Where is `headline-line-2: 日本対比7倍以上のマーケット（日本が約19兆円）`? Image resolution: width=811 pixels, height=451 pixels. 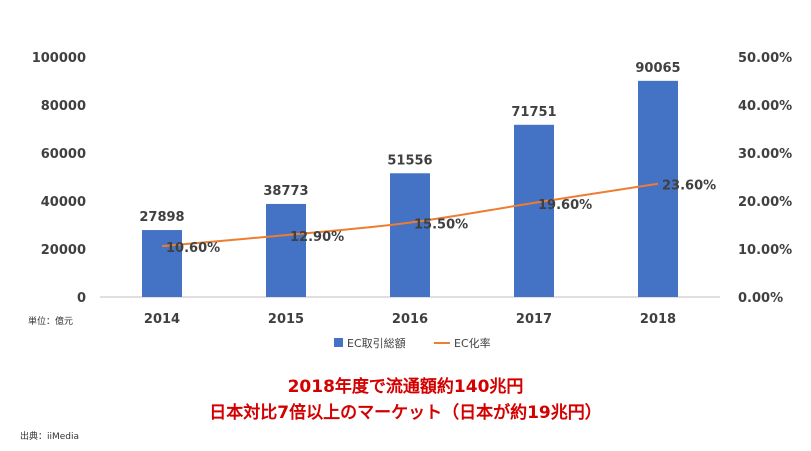 headline-line-2: 日本対比7倍以上のマーケット（日本が約19兆円） is located at coordinates (405, 413).